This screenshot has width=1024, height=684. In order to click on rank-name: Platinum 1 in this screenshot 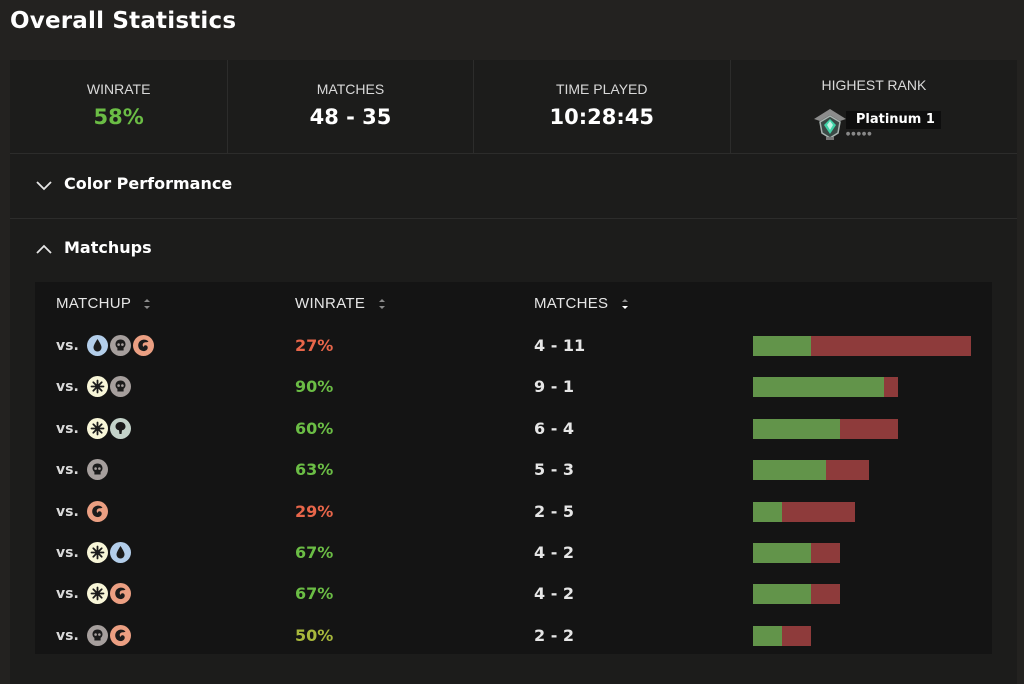, I will do `click(893, 120)`.